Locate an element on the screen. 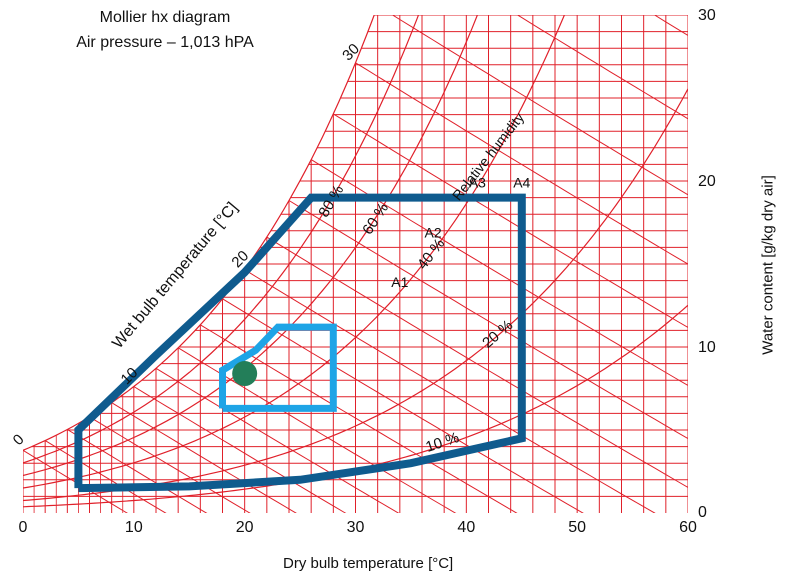 The width and height of the screenshot is (785, 581). zone-label: A2 is located at coordinates (433, 232).